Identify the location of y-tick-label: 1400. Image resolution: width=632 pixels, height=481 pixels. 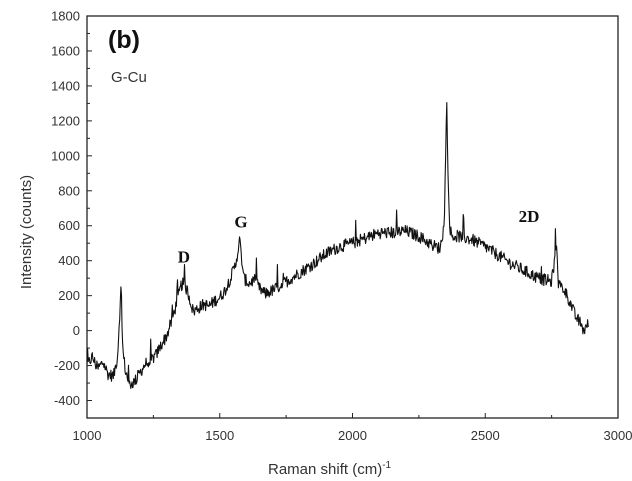
(65, 85).